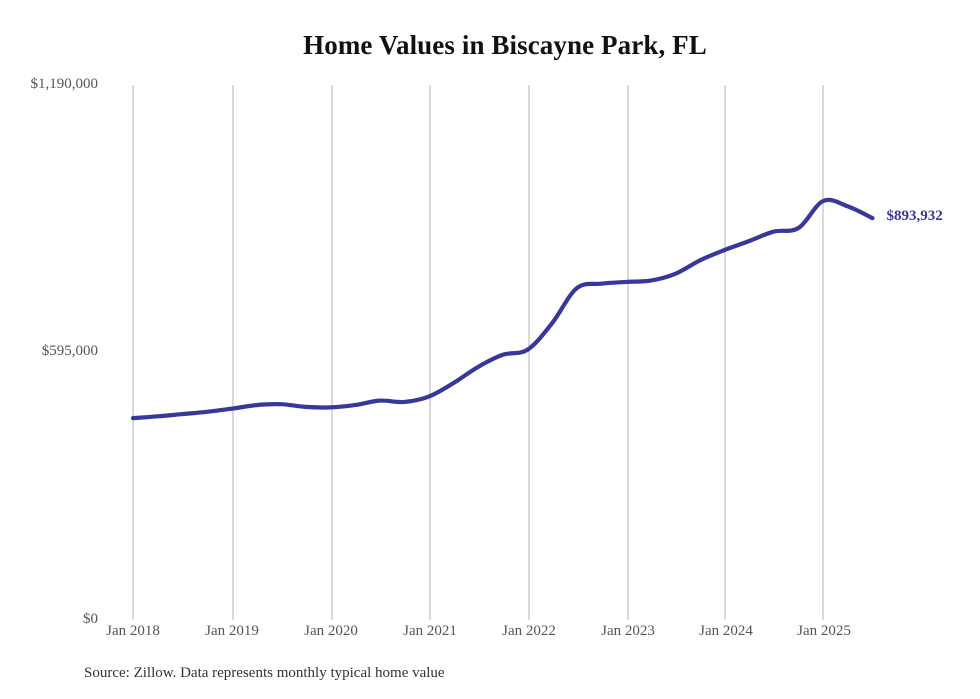 This screenshot has height=699, width=980. What do you see at coordinates (529, 631) in the screenshot?
I see `x-axis-tick-label-jan-2022: Jan 2022` at bounding box center [529, 631].